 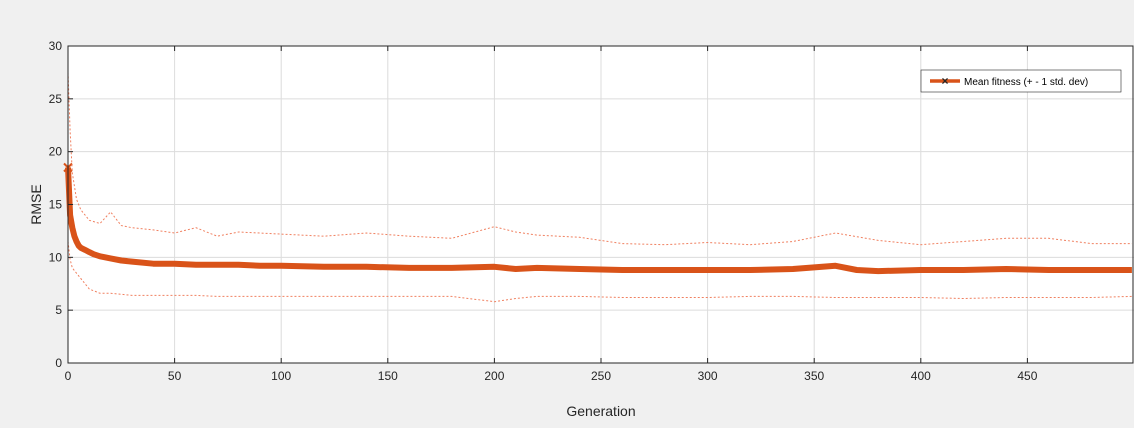 What do you see at coordinates (708, 376) in the screenshot?
I see `x-tick-label: 300` at bounding box center [708, 376].